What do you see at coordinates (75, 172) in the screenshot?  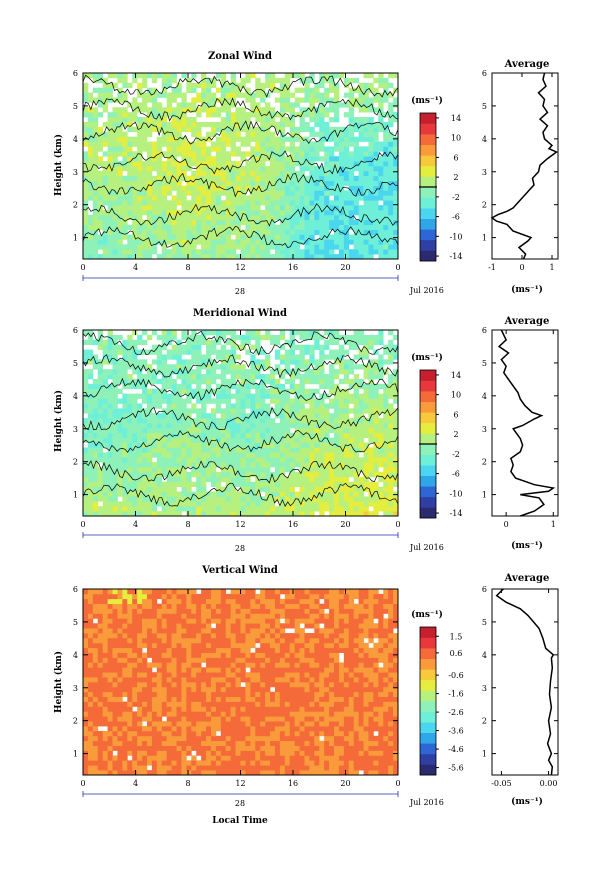 I see `y-tick-label: 3` at bounding box center [75, 172].